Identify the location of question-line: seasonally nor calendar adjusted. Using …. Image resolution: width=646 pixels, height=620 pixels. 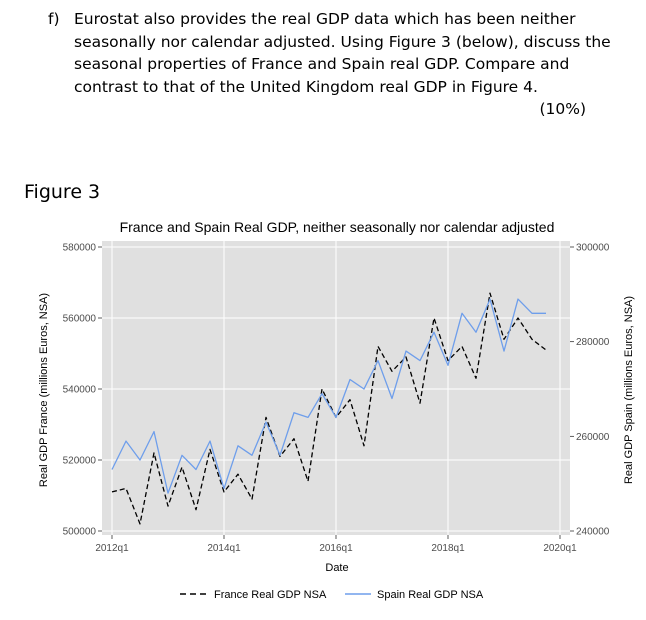
(342, 41).